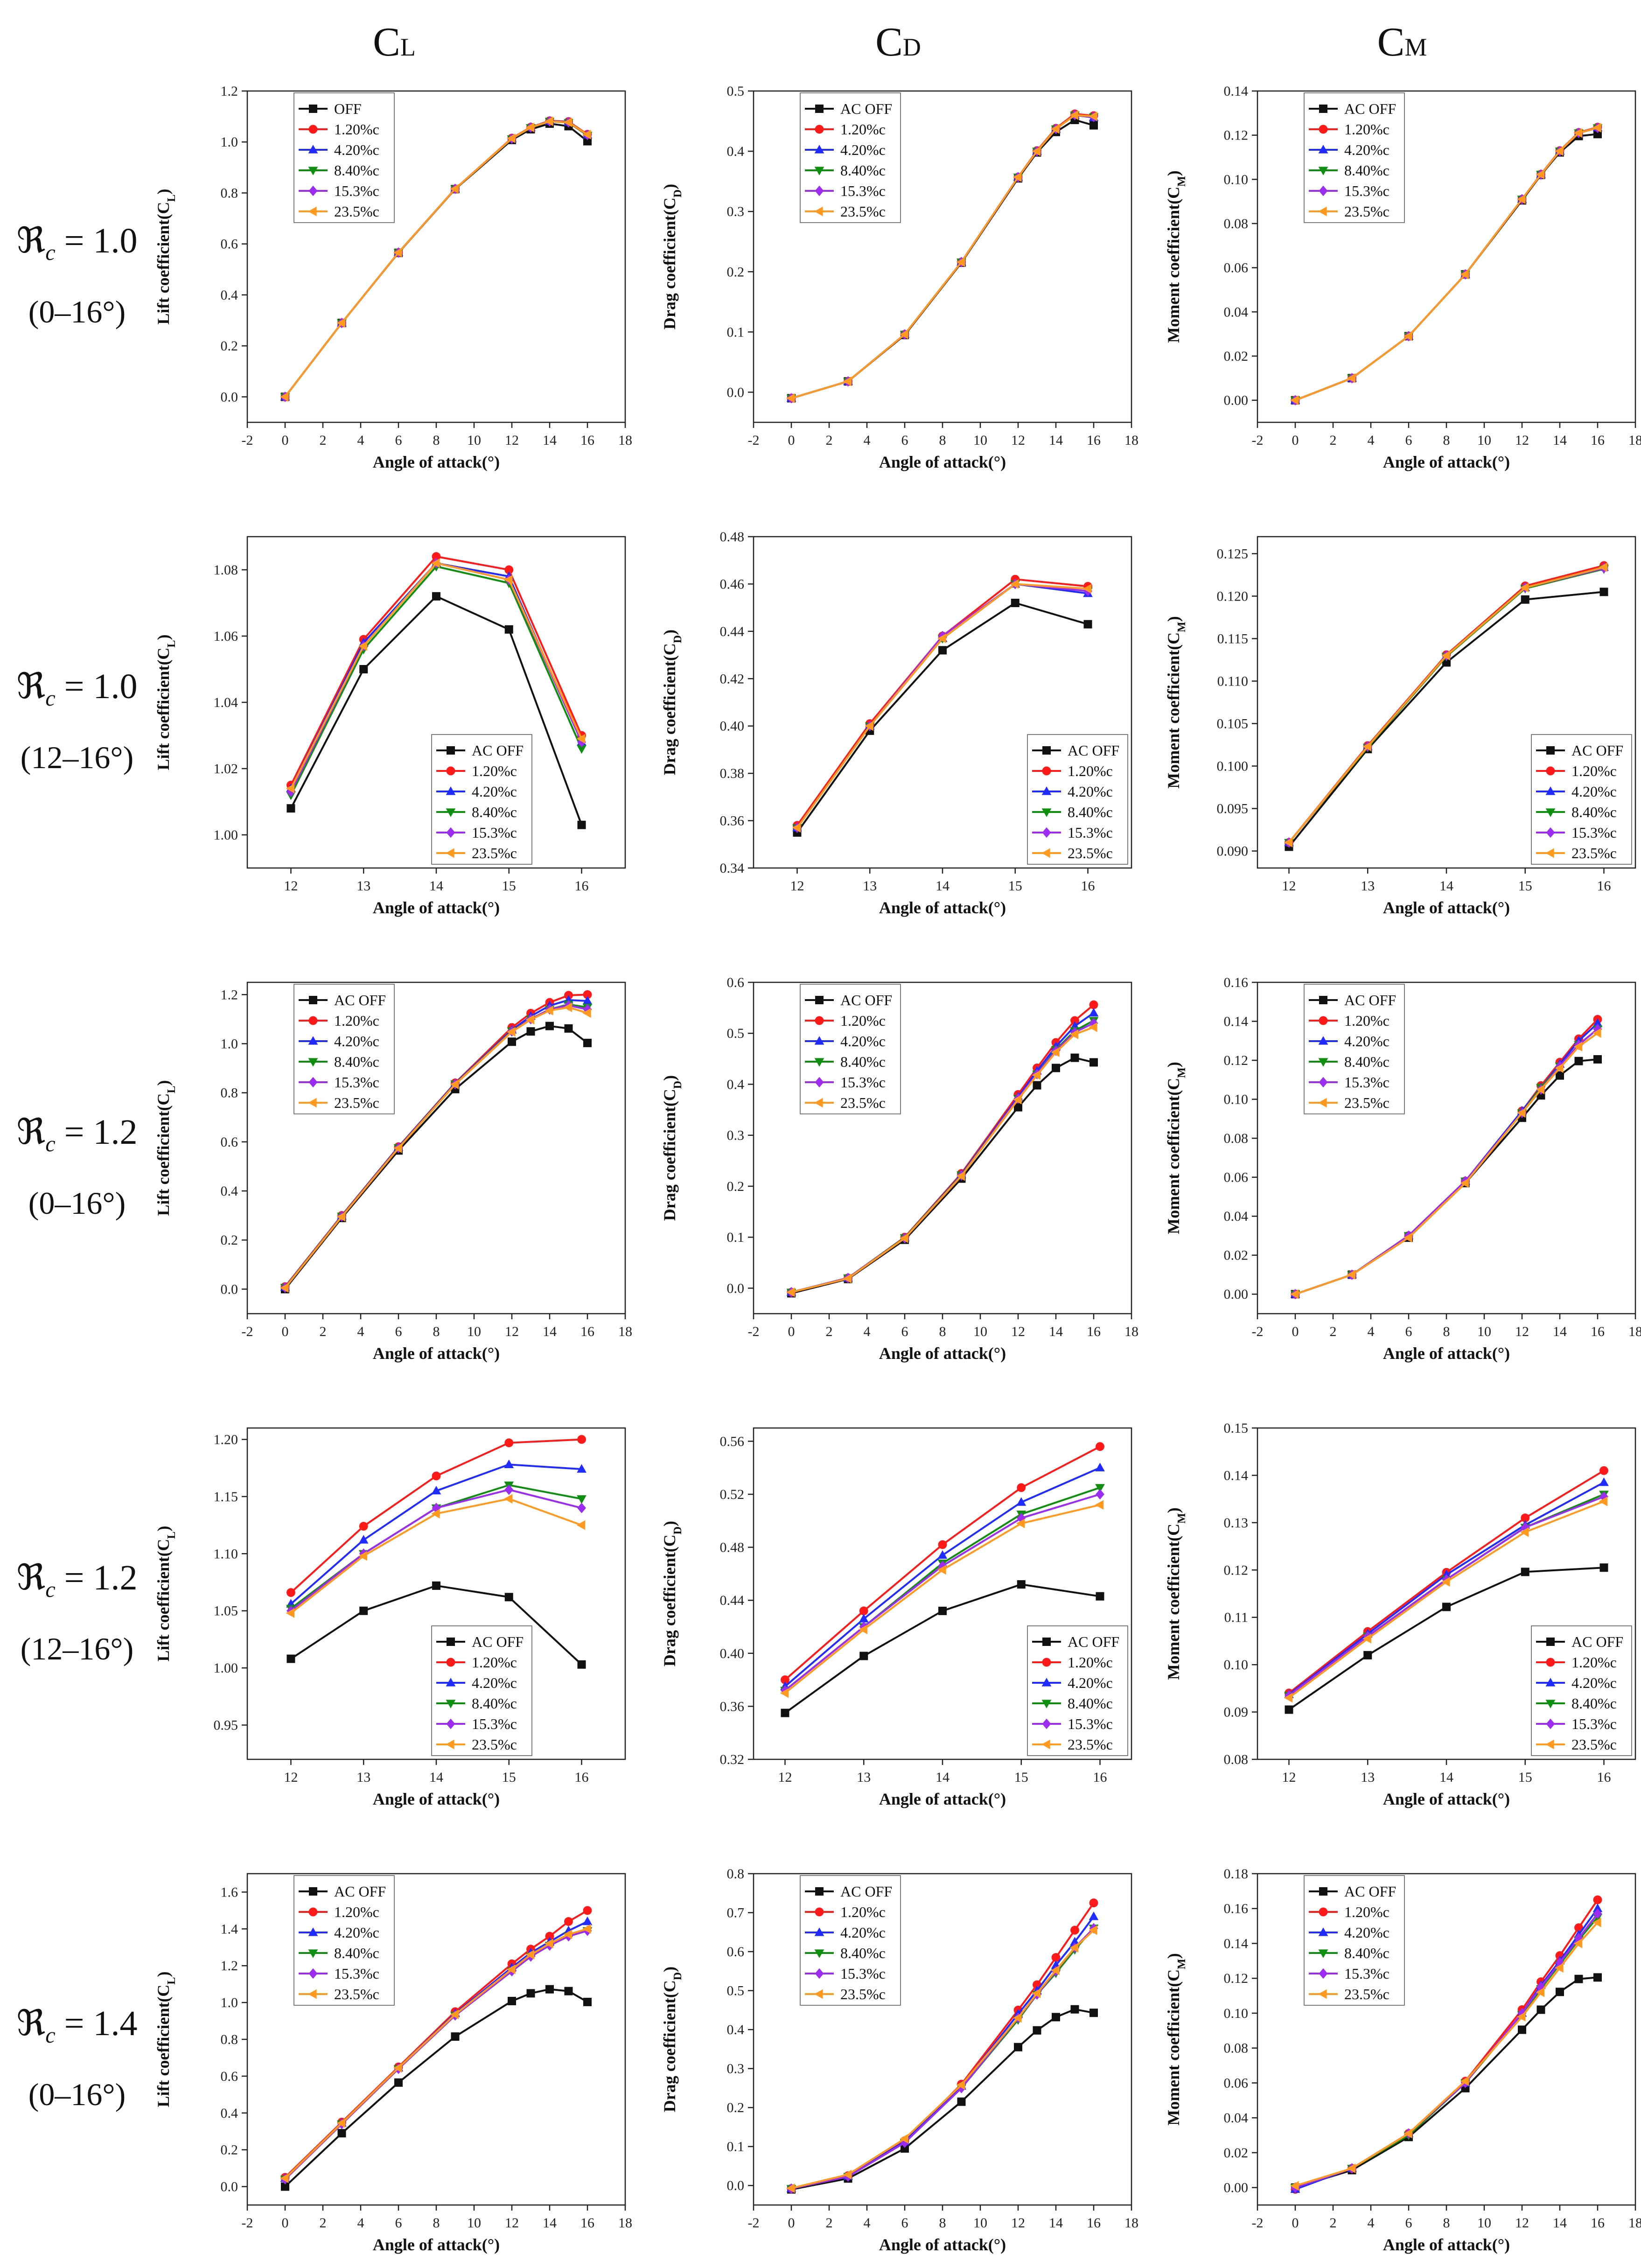 The height and width of the screenshot is (2268, 1641). I want to click on x-tick-label: 14, so click(1056, 440).